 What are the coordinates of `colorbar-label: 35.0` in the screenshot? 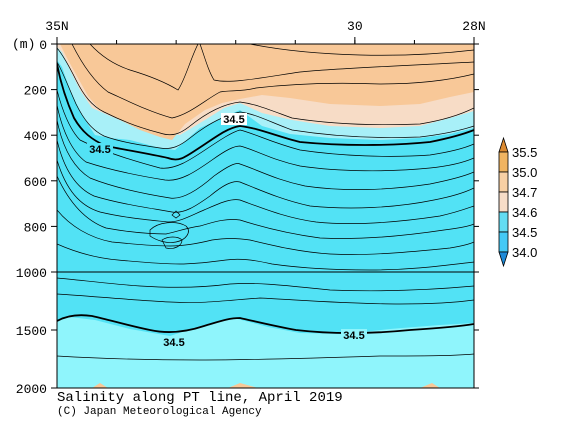 It's located at (524, 172).